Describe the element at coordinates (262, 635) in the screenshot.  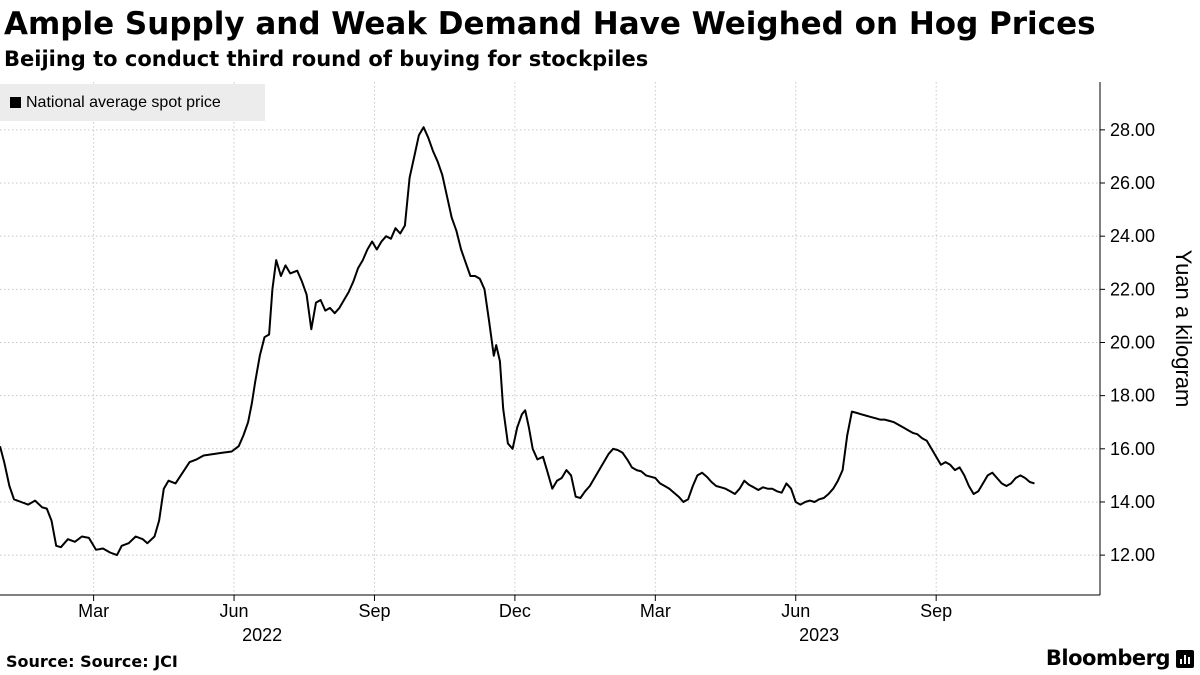
I see `year-label: 2022` at that location.